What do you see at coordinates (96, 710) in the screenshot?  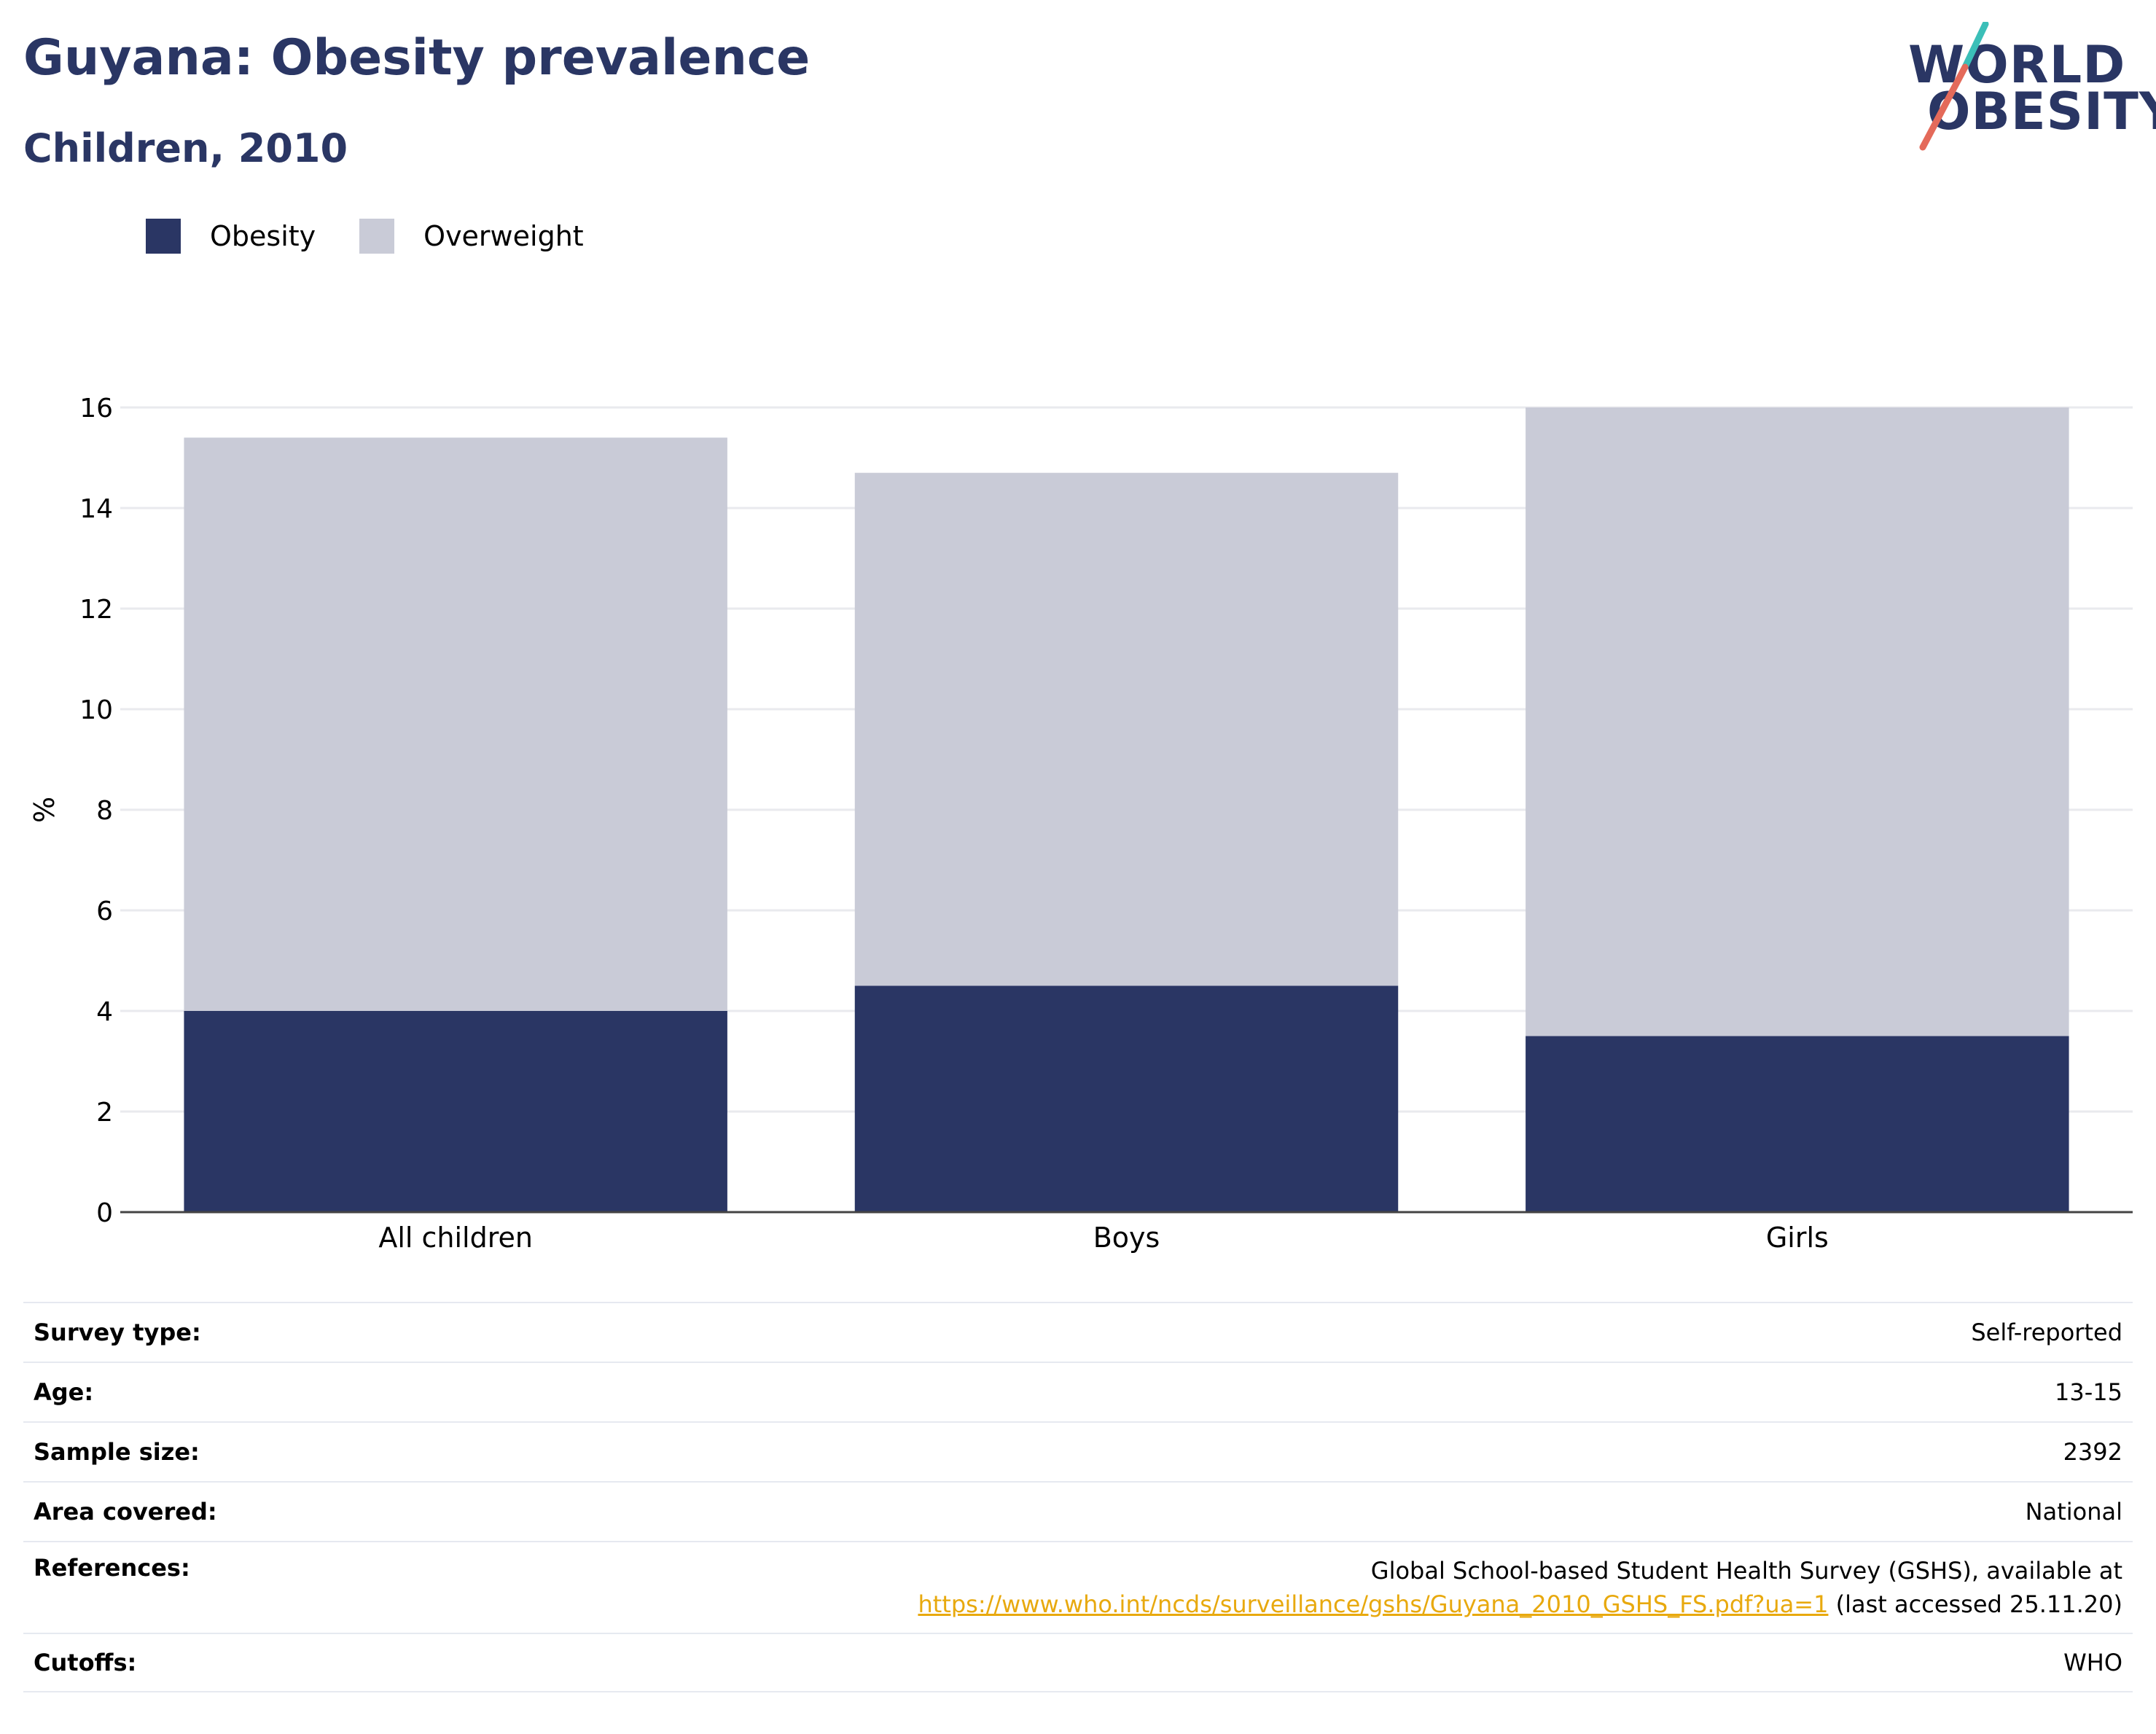 I see `y-tick-label: 10` at bounding box center [96, 710].